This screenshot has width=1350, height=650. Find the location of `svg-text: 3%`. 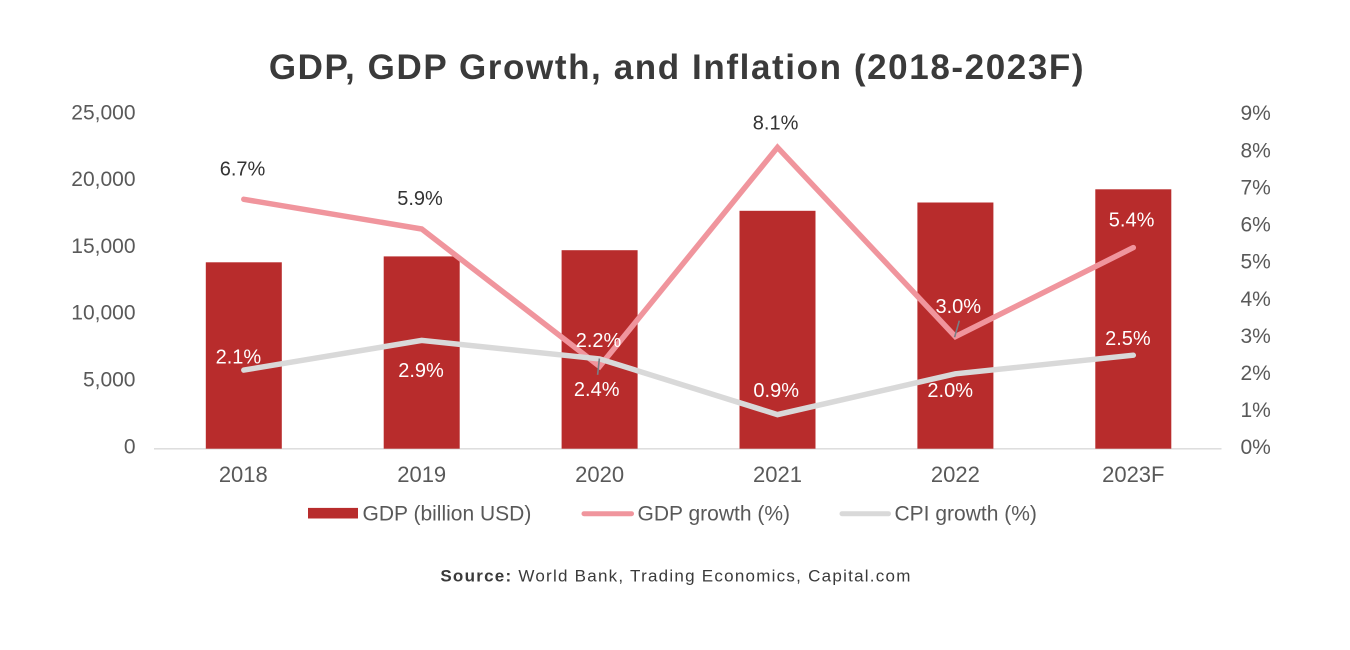

svg-text: 3% is located at coordinates (1256, 336).